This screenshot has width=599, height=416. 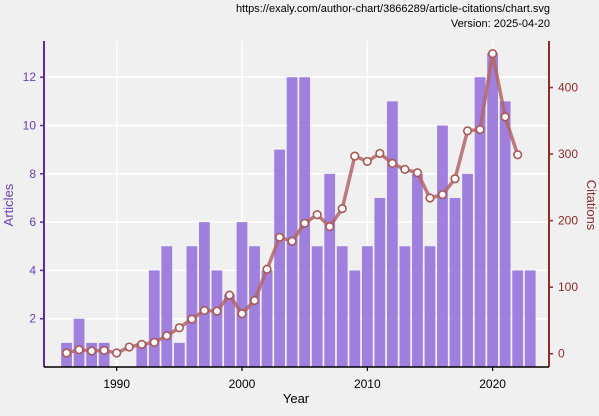 What do you see at coordinates (568, 88) in the screenshot?
I see `right-tick-label: 400` at bounding box center [568, 88].